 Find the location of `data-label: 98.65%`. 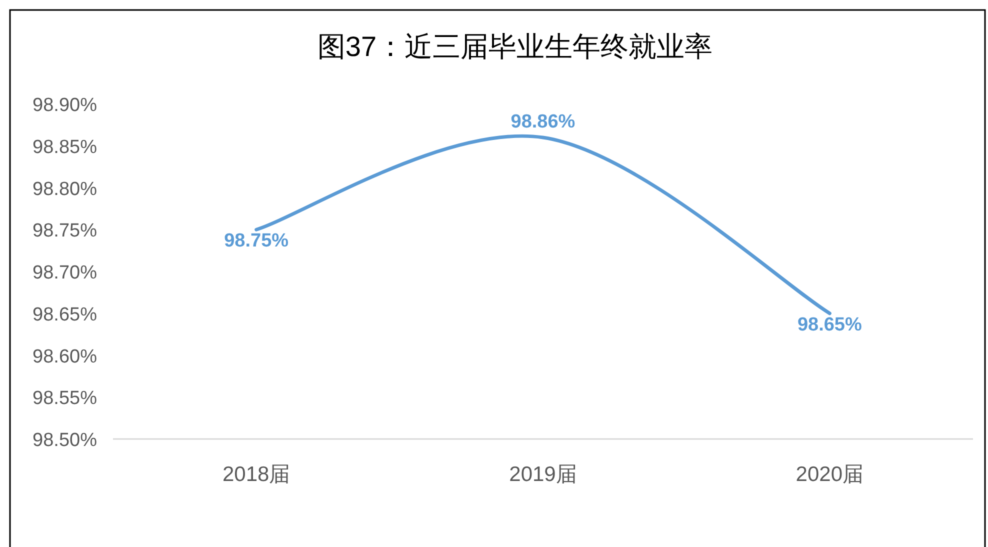

data-label: 98.65% is located at coordinates (829, 325).